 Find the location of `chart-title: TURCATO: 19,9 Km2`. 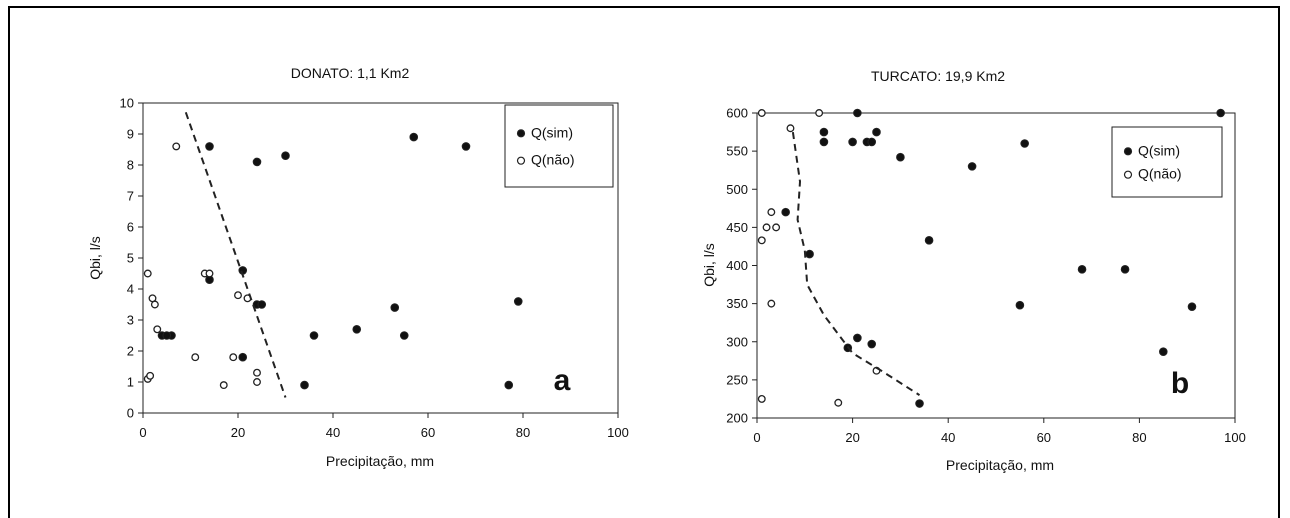

chart-title: TURCATO: 19,9 Km2 is located at coordinates (938, 76).